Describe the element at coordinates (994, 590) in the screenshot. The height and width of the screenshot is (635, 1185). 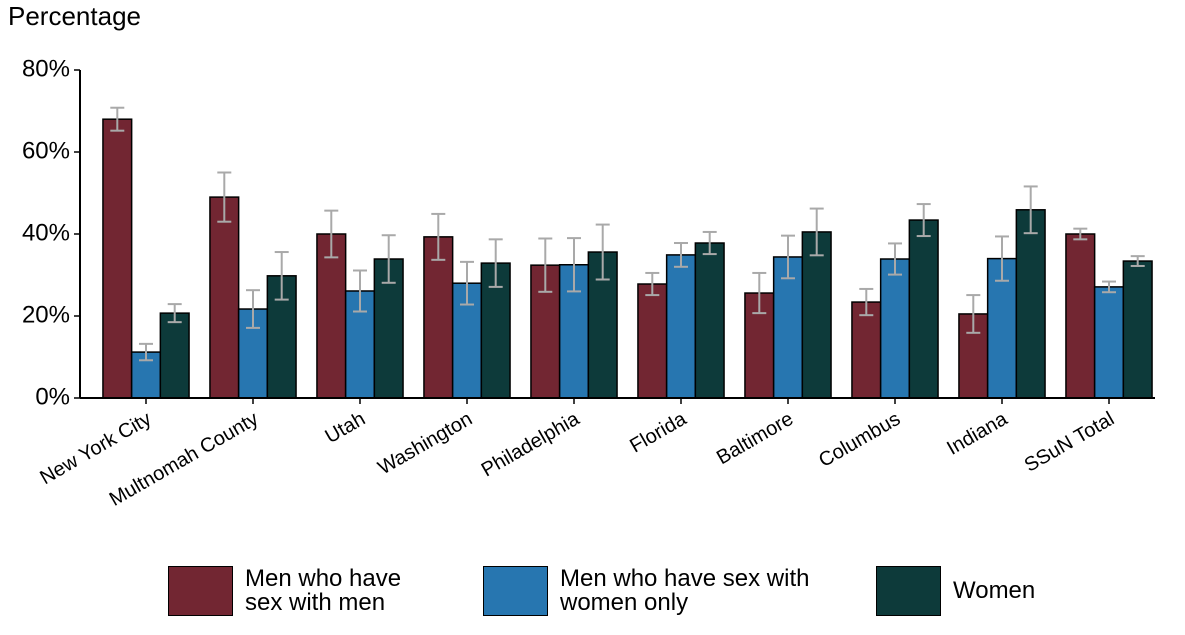
I see `legend-label: Women` at that location.